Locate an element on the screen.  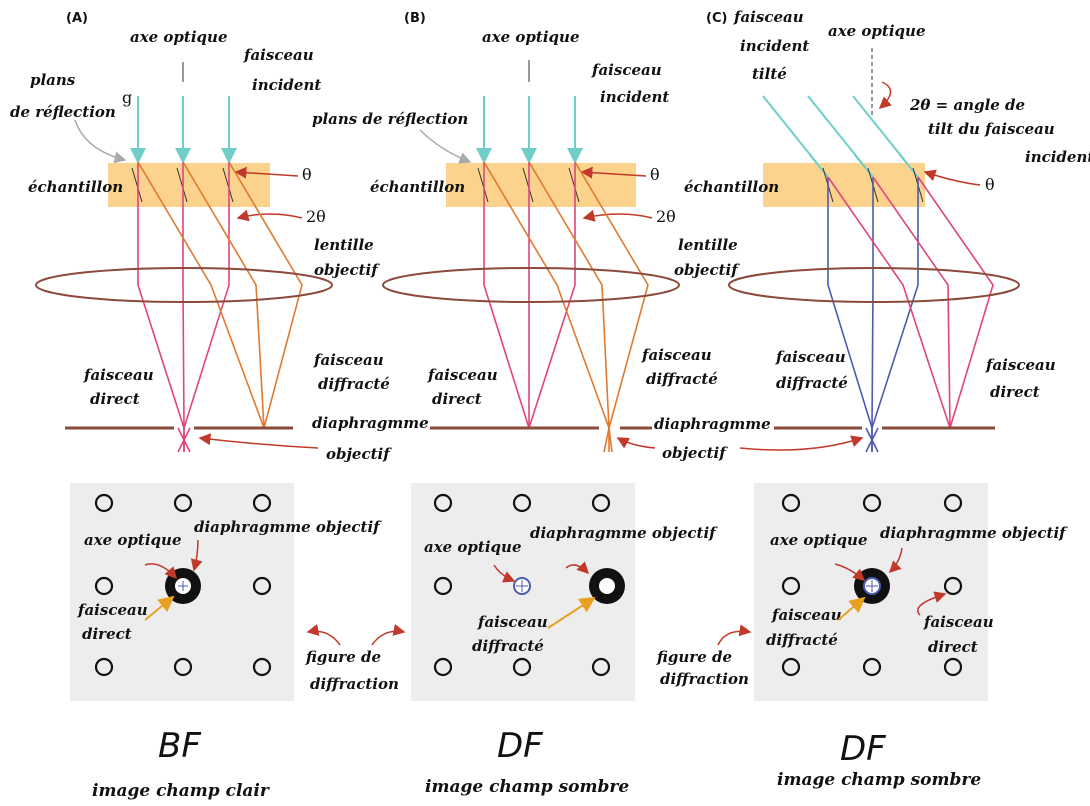
panel-a-planes-pointer is located at coordinates (100, 141).